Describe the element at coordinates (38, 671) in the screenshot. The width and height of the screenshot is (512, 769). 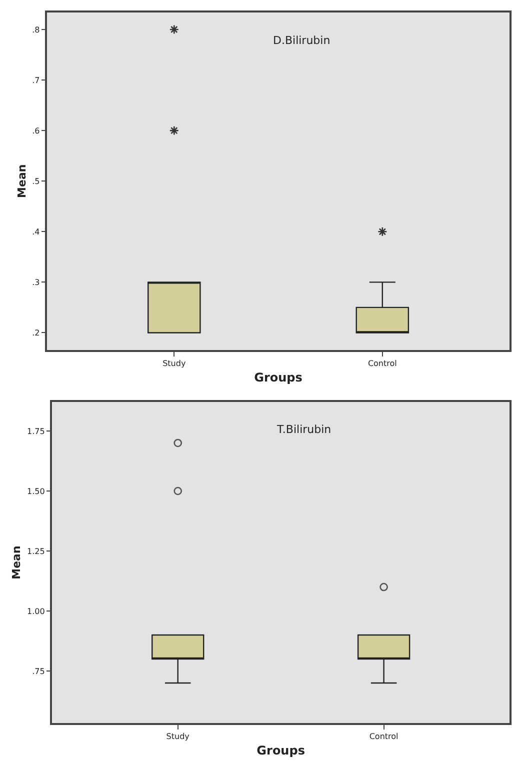
I see `y-tick-label: .75` at that location.